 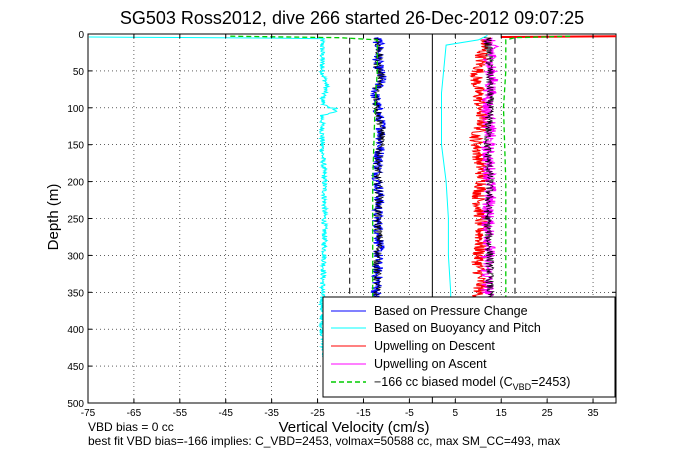 I want to click on legend-entry-buoyancy: Based on Buoyancy and Pitch, so click(x=436, y=328).